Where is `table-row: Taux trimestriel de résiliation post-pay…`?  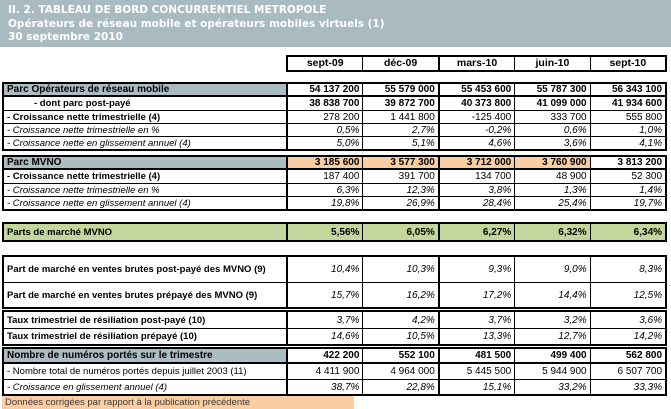
table-row: Taux trimestriel de résiliation post-pay… is located at coordinates (334, 320).